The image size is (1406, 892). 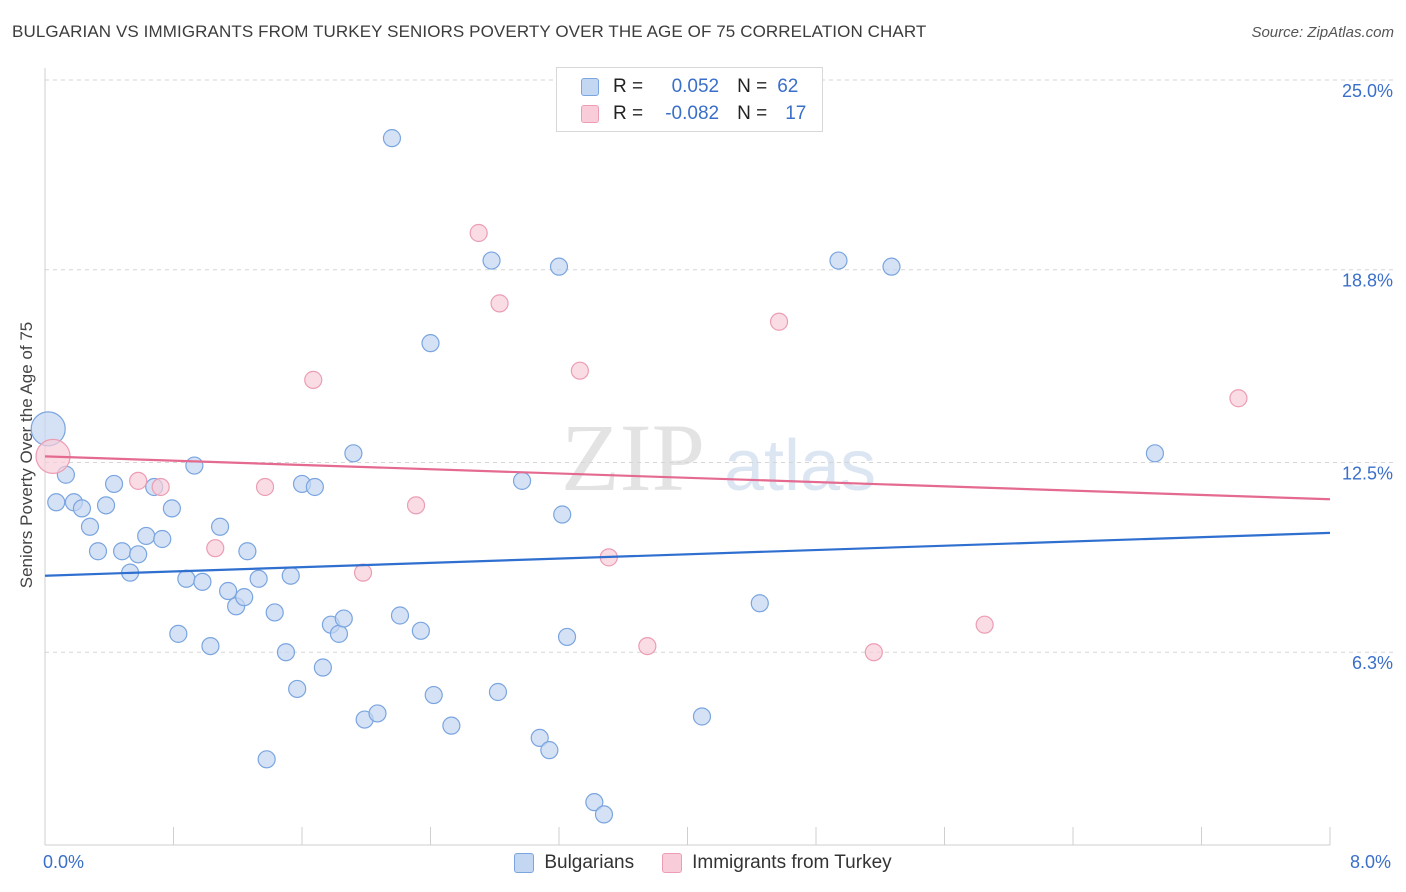 I want to click on r-value: -0.082, so click(x=692, y=113).